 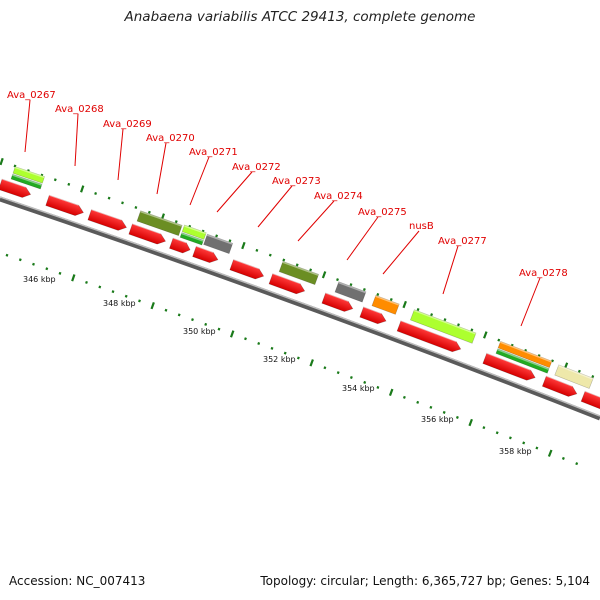 I want to click on gene-label: Ava_0277, so click(x=462, y=241).